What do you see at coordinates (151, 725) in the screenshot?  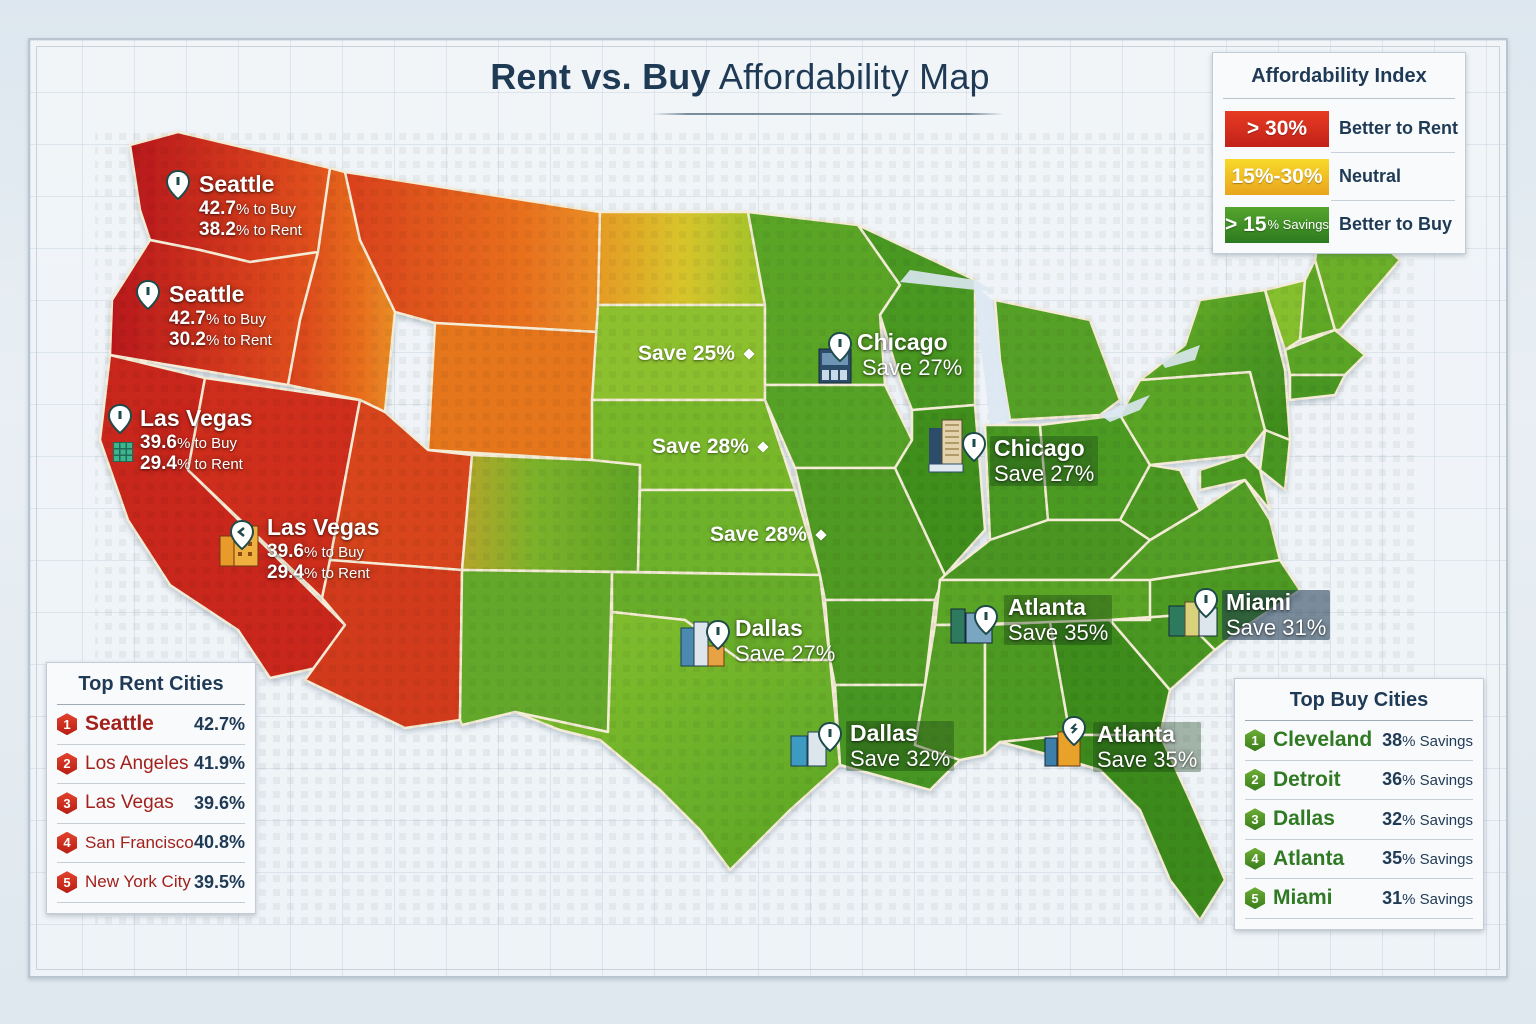 I see `list-item: 1 Seattle 42.7%` at bounding box center [151, 725].